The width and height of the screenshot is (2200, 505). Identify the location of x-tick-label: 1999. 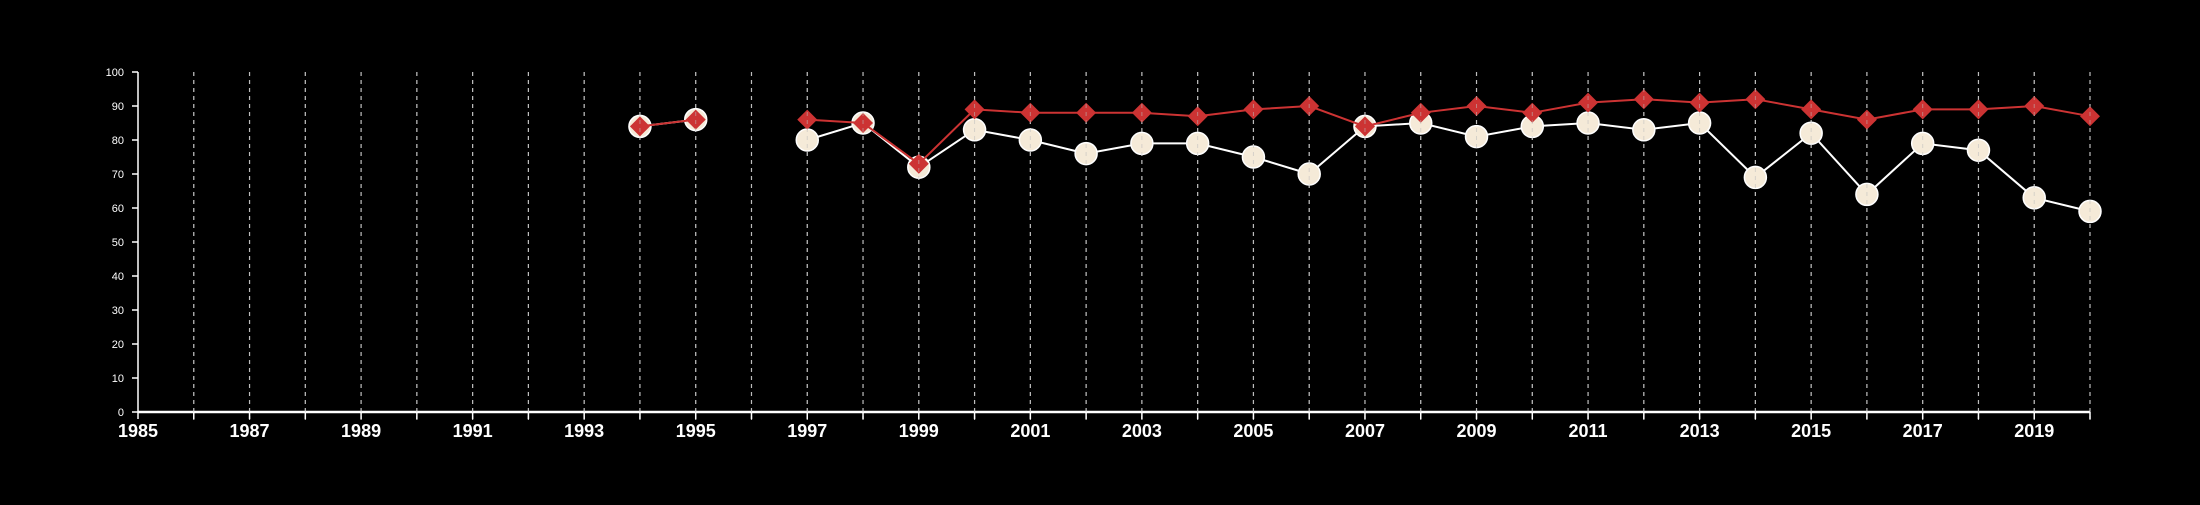
(919, 431).